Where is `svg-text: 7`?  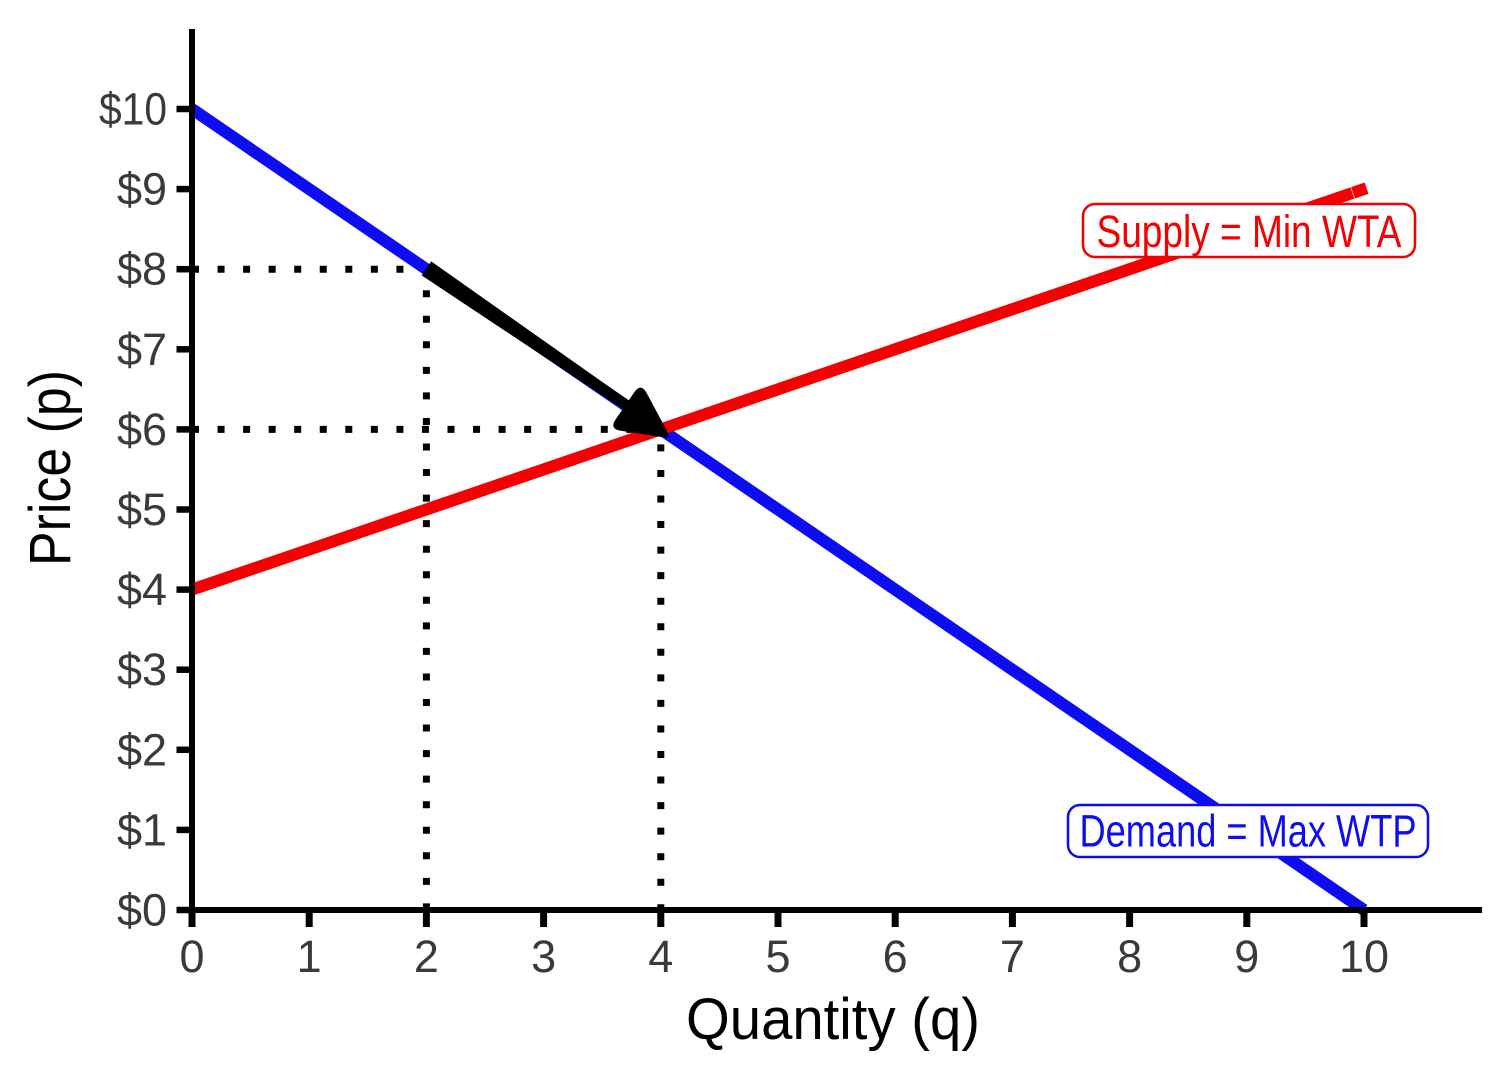 svg-text: 7 is located at coordinates (1012, 956).